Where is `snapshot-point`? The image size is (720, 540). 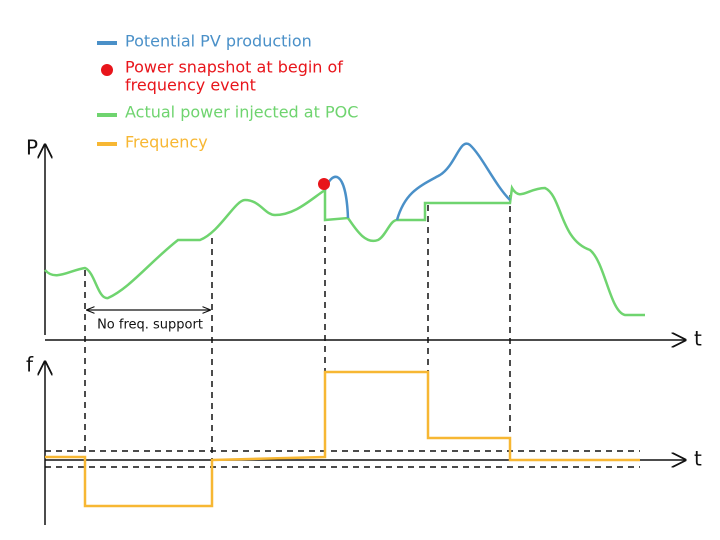 snapshot-point is located at coordinates (324, 184).